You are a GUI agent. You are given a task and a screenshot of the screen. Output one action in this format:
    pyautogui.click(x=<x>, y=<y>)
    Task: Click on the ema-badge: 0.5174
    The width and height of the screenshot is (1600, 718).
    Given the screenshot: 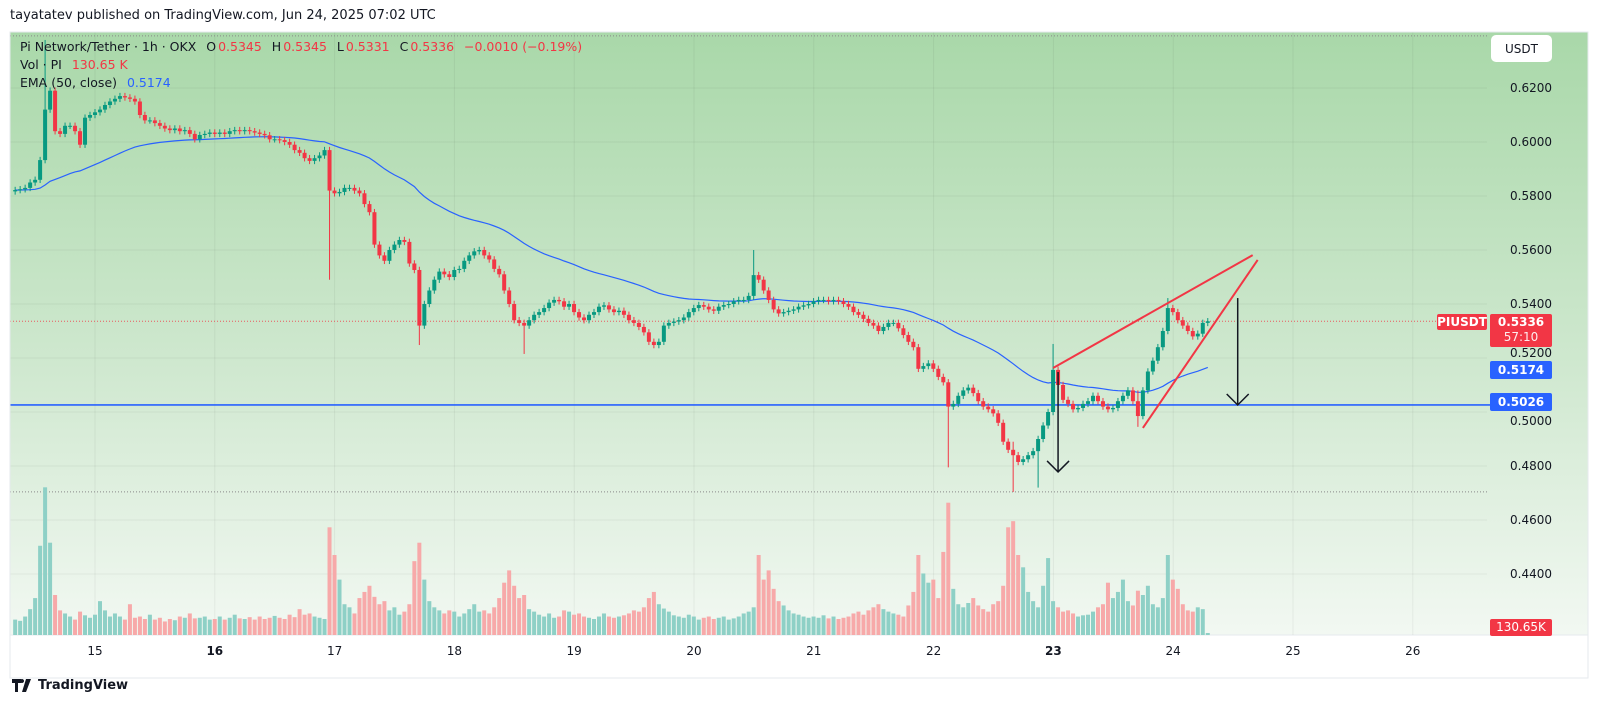 What is the action you would take?
    pyautogui.click(x=1521, y=370)
    